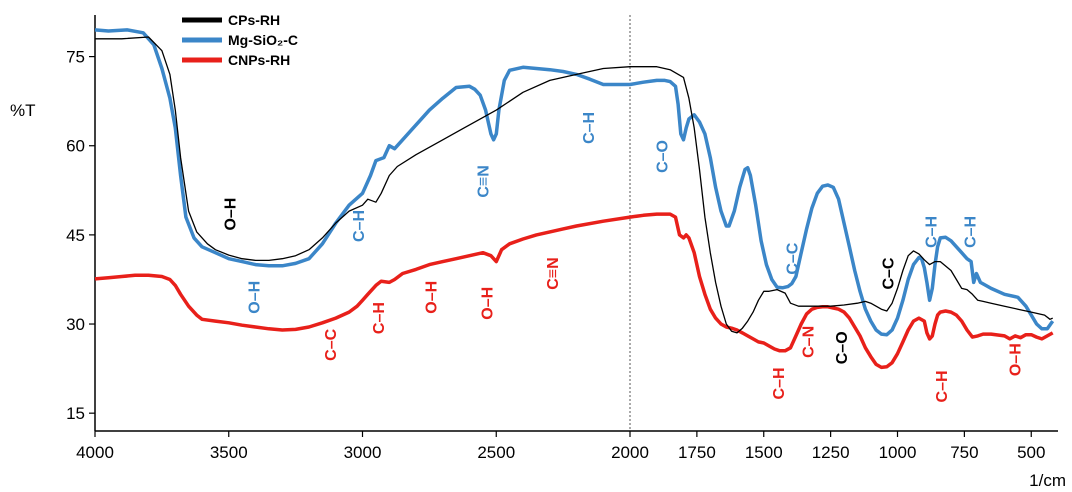 The height and width of the screenshot is (492, 1072). I want to click on band-label-3: C≡N, so click(483, 181).